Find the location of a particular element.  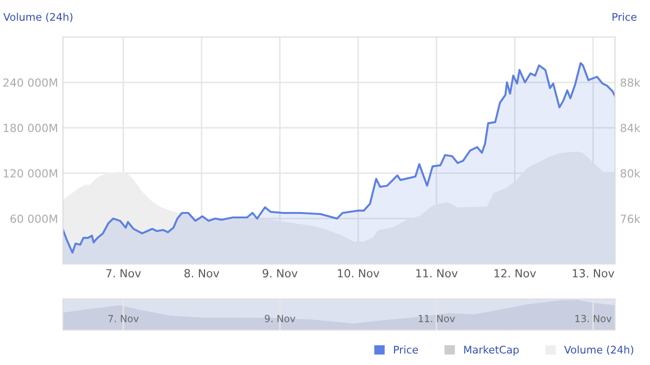

legend-label: Volume (24h) is located at coordinates (599, 350).